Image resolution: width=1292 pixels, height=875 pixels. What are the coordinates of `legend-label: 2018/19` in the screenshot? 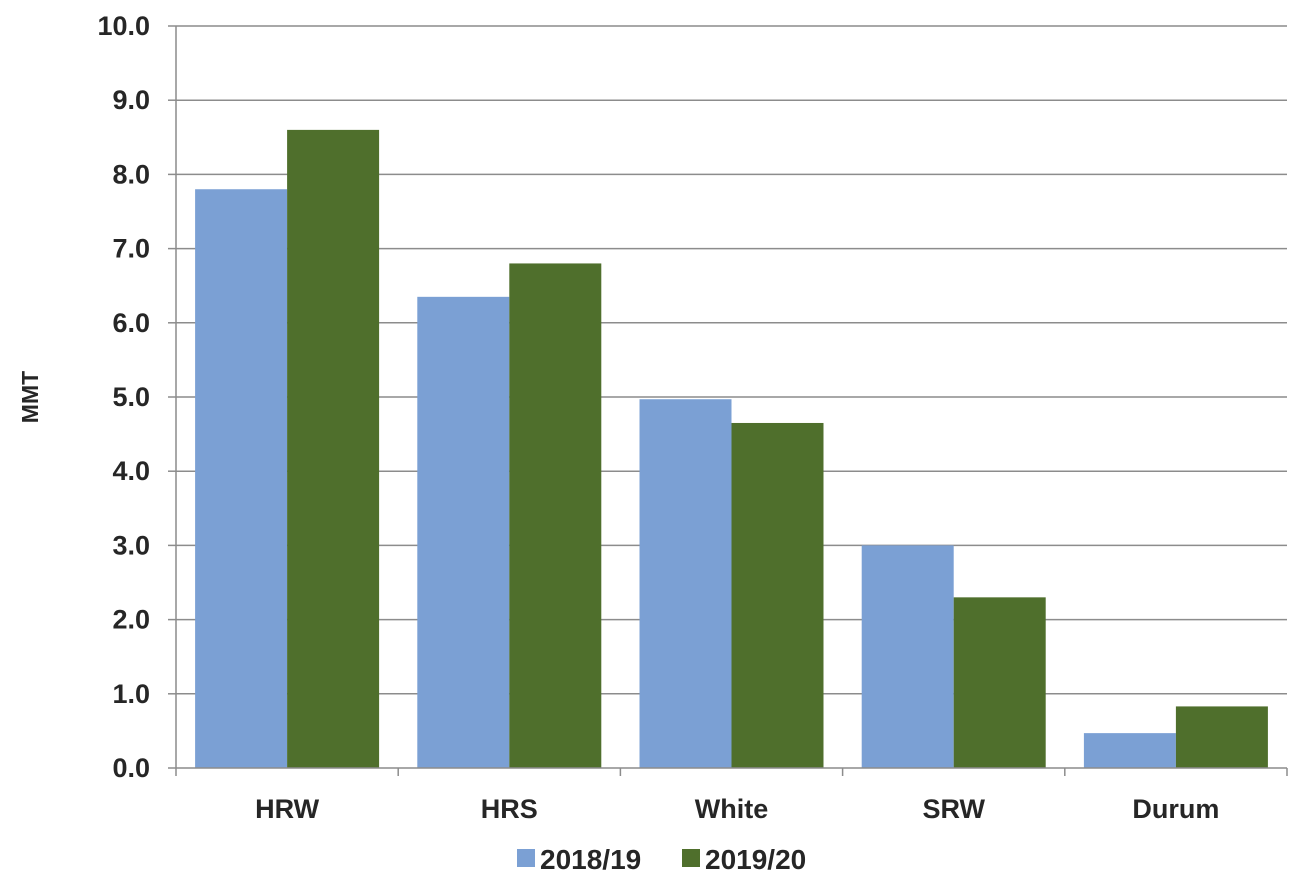 It's located at (590, 859).